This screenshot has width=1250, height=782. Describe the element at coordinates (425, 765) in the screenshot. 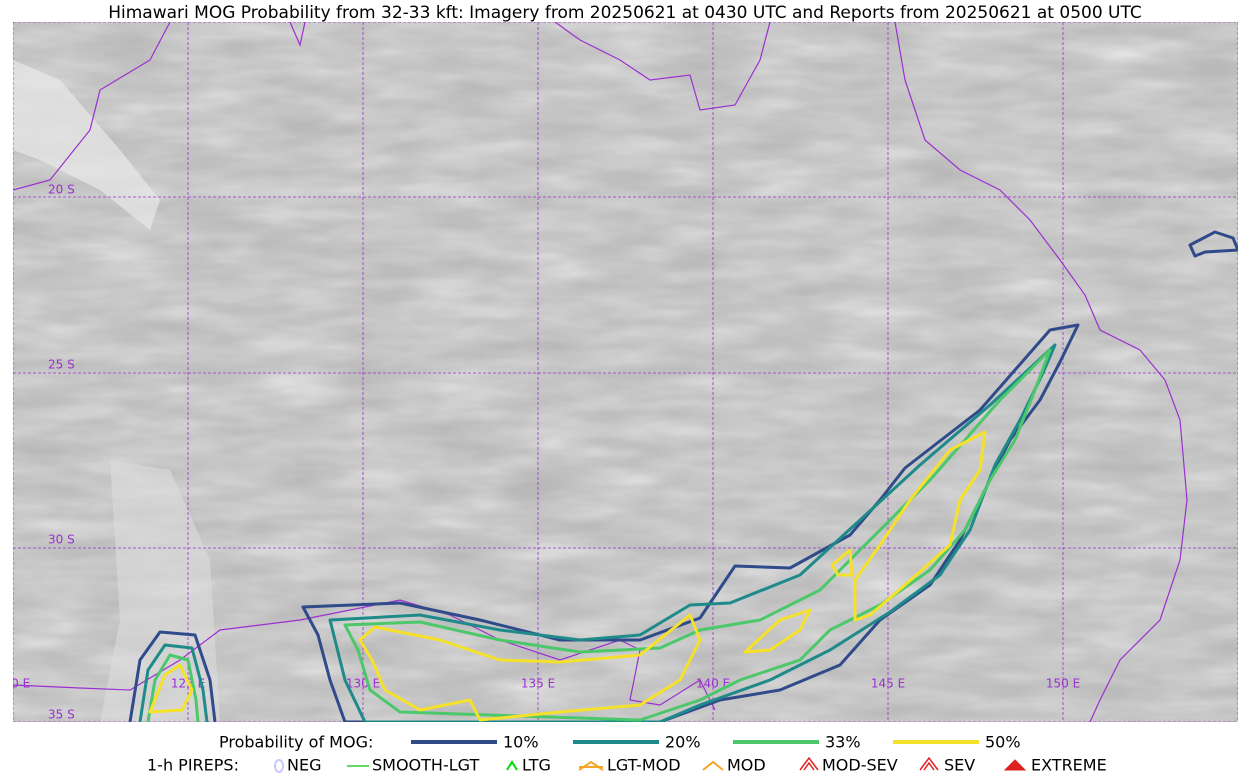

I see `legend-item: SMOOTH-LGT` at that location.